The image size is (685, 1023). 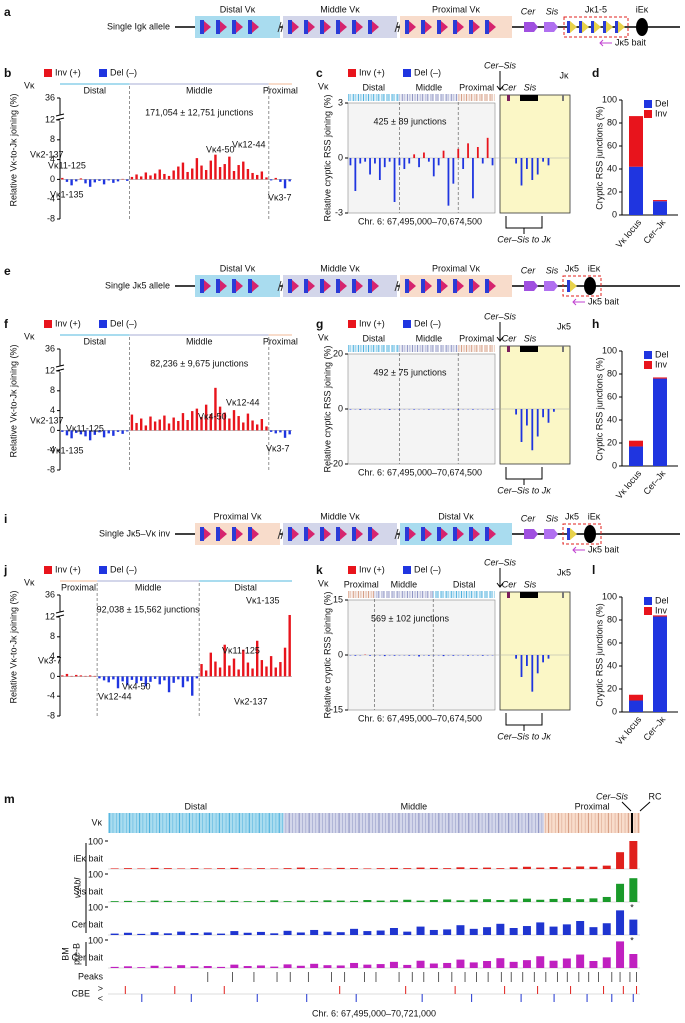 I want to click on label: 0, so click(x=52, y=676).